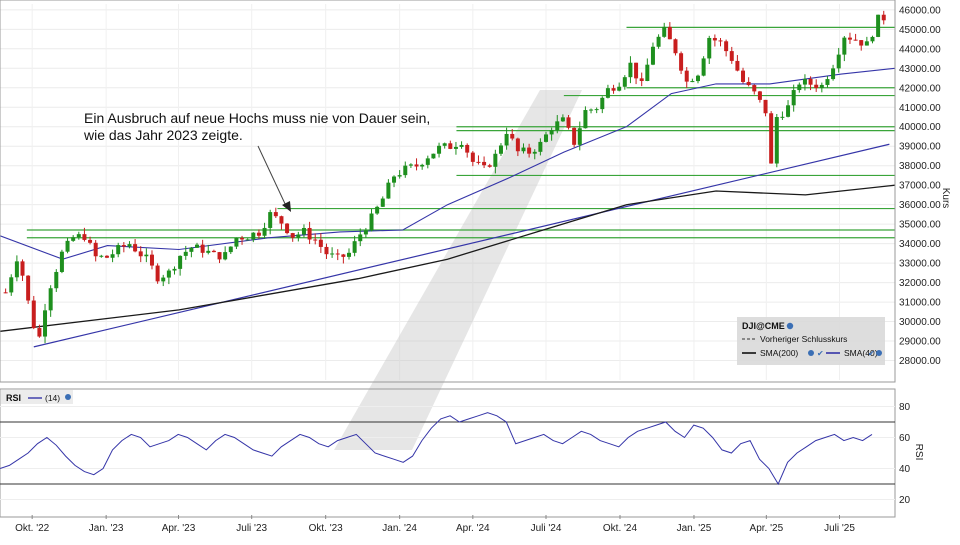  Describe the element at coordinates (546, 528) in the screenshot. I see `time-tick-label: Juli '24` at that location.